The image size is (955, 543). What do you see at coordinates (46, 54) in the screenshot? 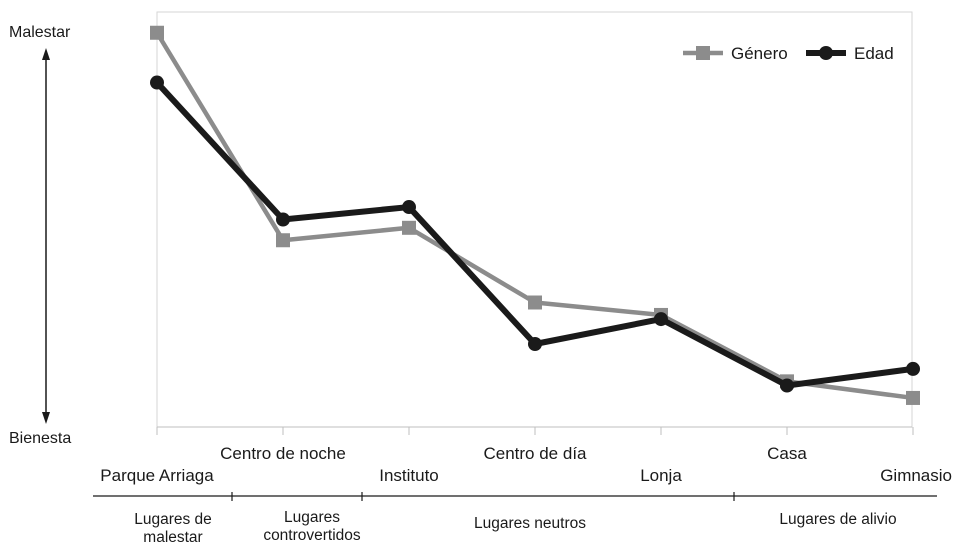
I see `scale-arrow-up-head` at bounding box center [46, 54].